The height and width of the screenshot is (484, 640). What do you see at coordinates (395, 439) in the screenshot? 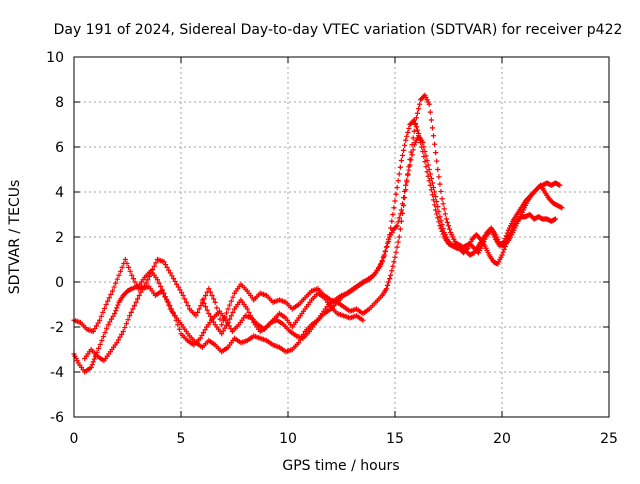
I see `x-tick-label: 15` at bounding box center [395, 439].